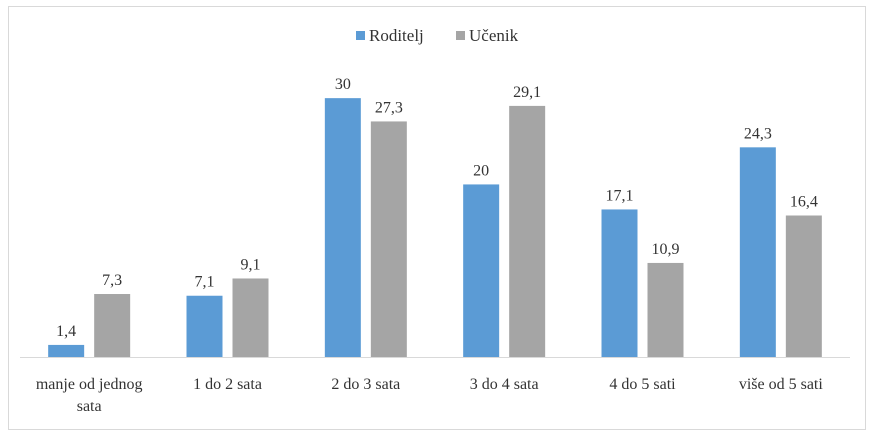  What do you see at coordinates (527, 92) in the screenshot?
I see `data-label-ucenik-3: 29,1` at bounding box center [527, 92].